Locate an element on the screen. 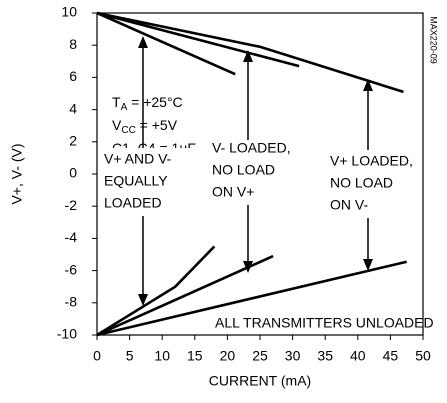 The height and width of the screenshot is (403, 447). y-tick-label: -2 is located at coordinates (71, 205).